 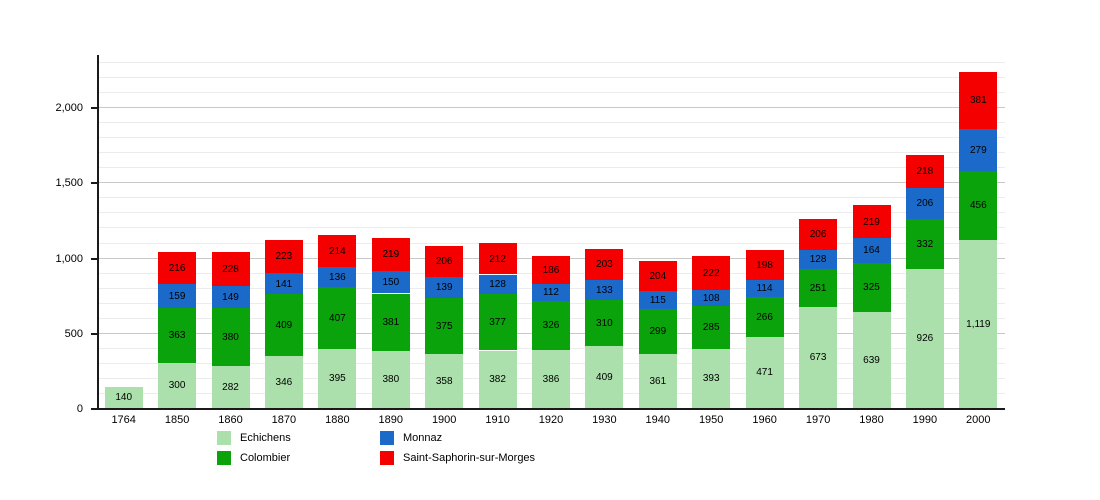 I want to click on segment-value-label: 673, so click(x=818, y=358).